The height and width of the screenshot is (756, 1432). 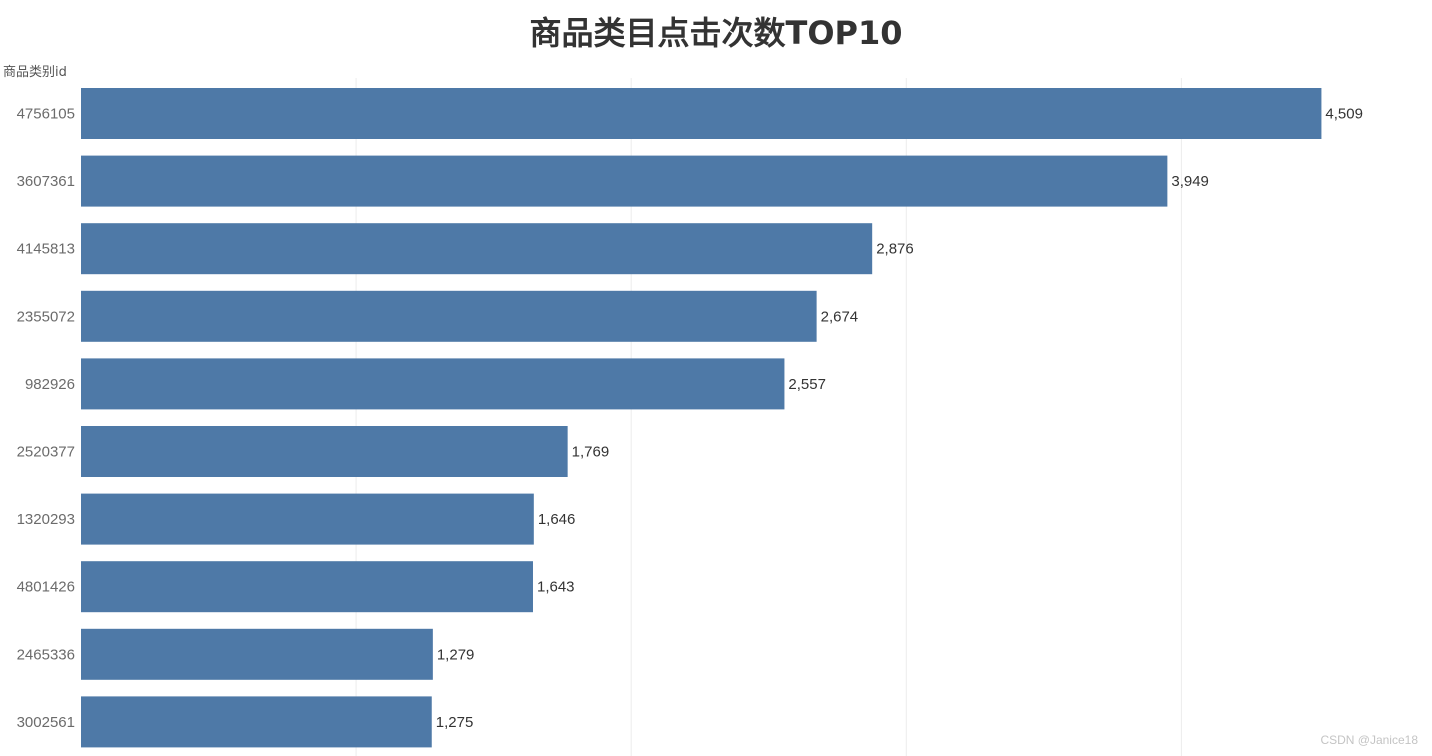 I want to click on y-axis-label: 商品类别id, so click(x=35, y=72).